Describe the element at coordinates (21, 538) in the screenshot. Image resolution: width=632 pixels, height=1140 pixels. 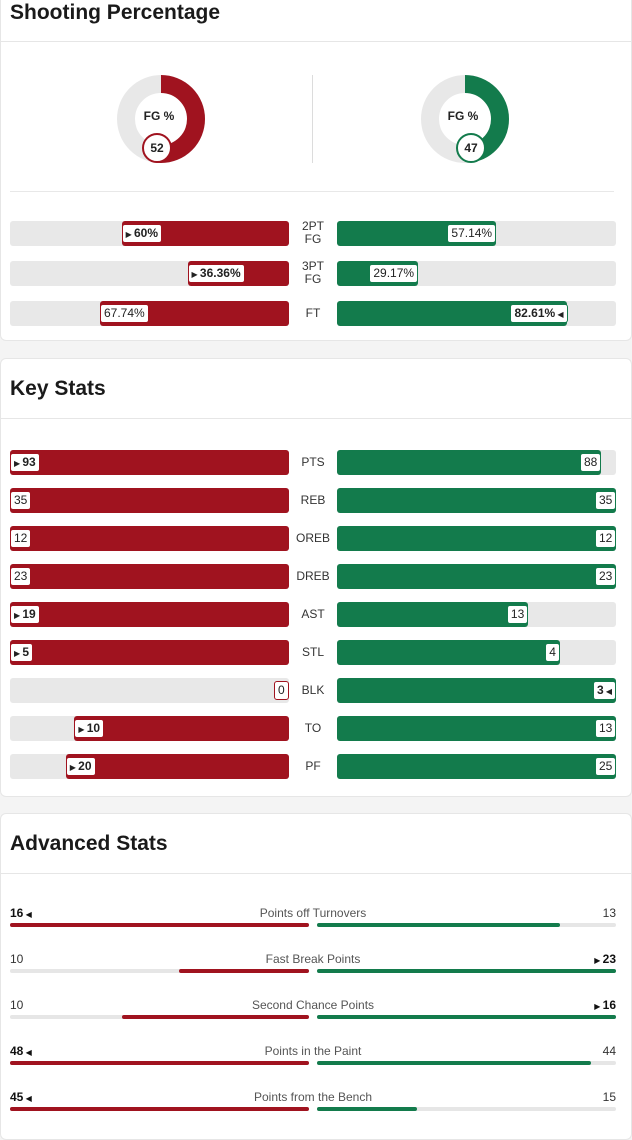
I see `key_stats-home-value: 12` at that location.